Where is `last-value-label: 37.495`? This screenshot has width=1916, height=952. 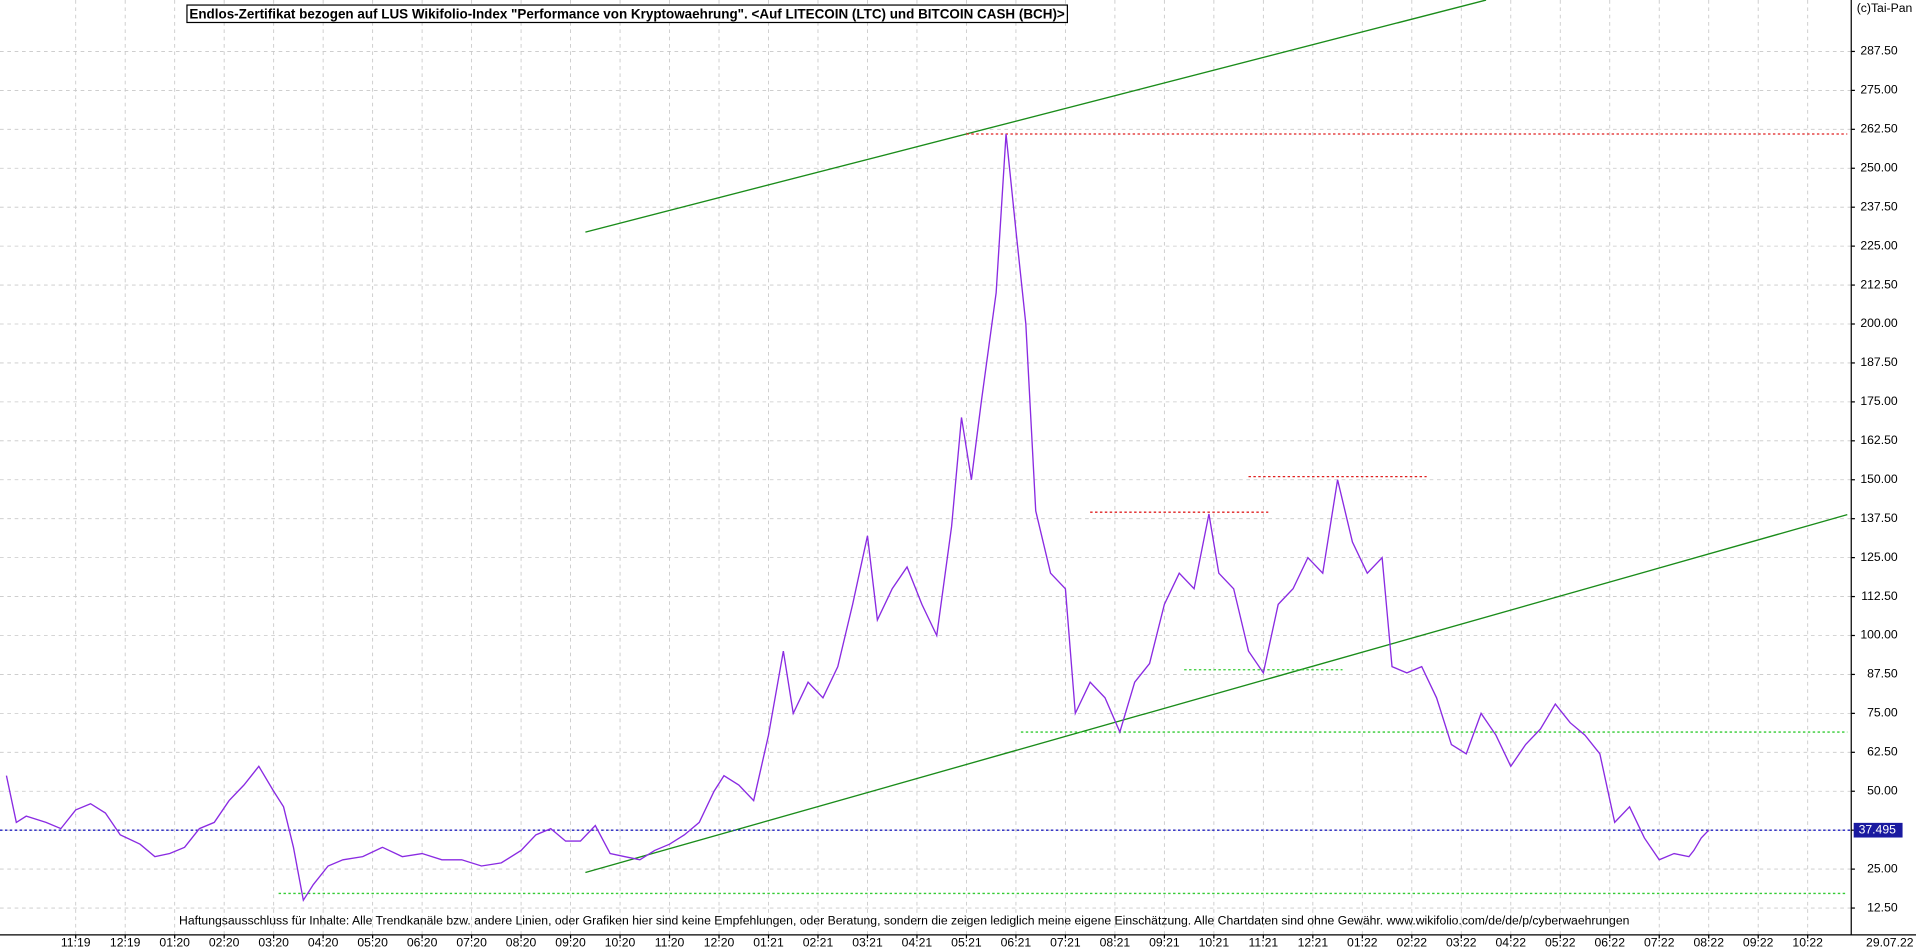
last-value-label: 37.495 is located at coordinates (1878, 829).